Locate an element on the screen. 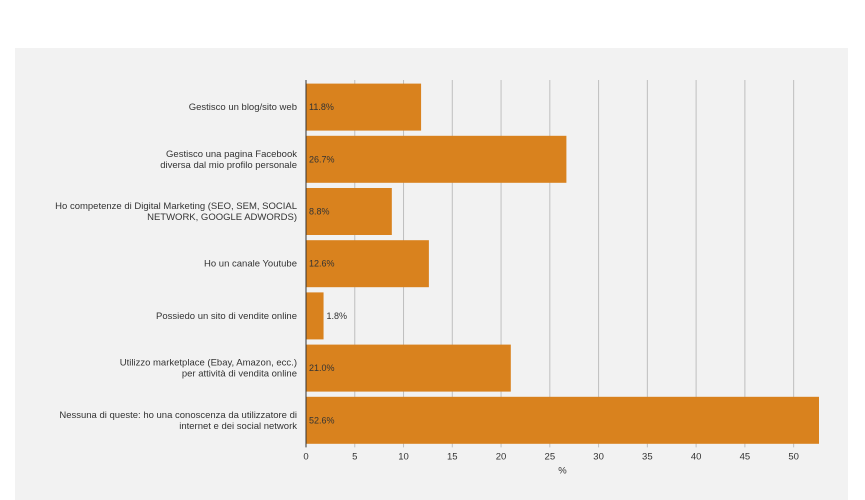 The width and height of the screenshot is (865, 500). x-tick-label: 40 is located at coordinates (696, 456).